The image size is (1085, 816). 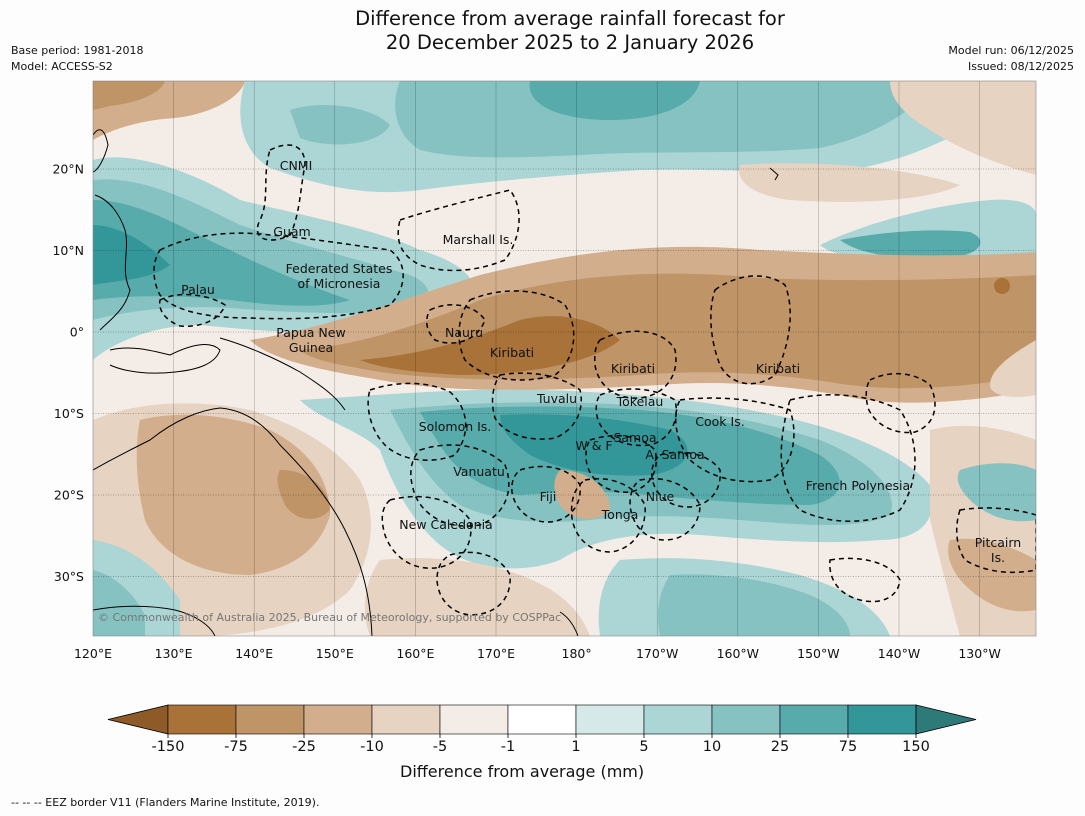 I want to click on label-micronesia-2: of Micronesia, so click(x=339, y=283).